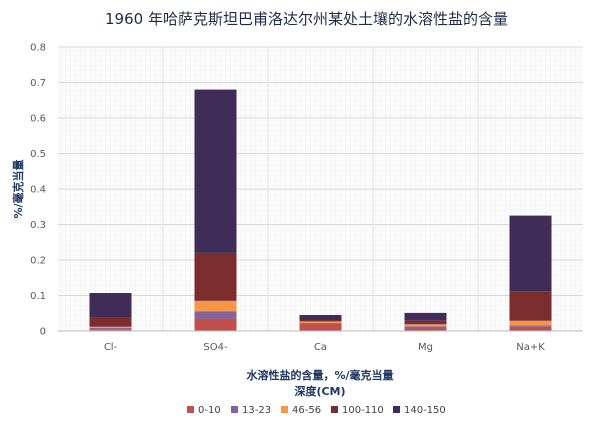 The height and width of the screenshot is (432, 613). What do you see at coordinates (38, 48) in the screenshot?
I see `y-tick-label: 0.8` at bounding box center [38, 48].